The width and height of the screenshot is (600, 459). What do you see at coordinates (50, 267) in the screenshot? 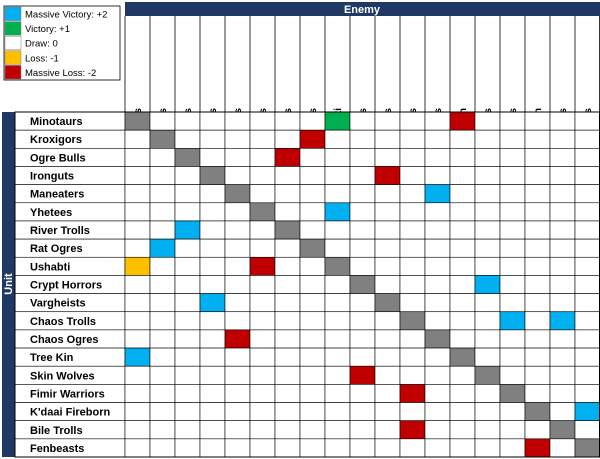
I see `unit-row-label: Ushabti` at bounding box center [50, 267].